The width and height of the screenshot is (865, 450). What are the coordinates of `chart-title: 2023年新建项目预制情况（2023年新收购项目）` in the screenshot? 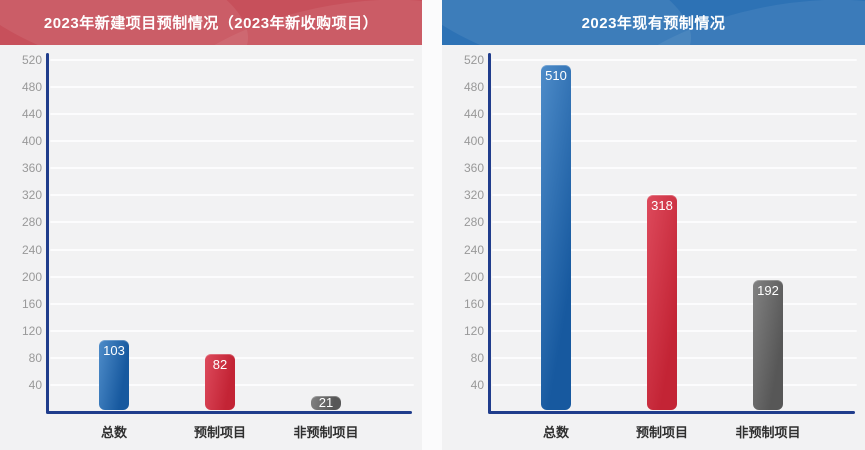 It's located at (211, 23).